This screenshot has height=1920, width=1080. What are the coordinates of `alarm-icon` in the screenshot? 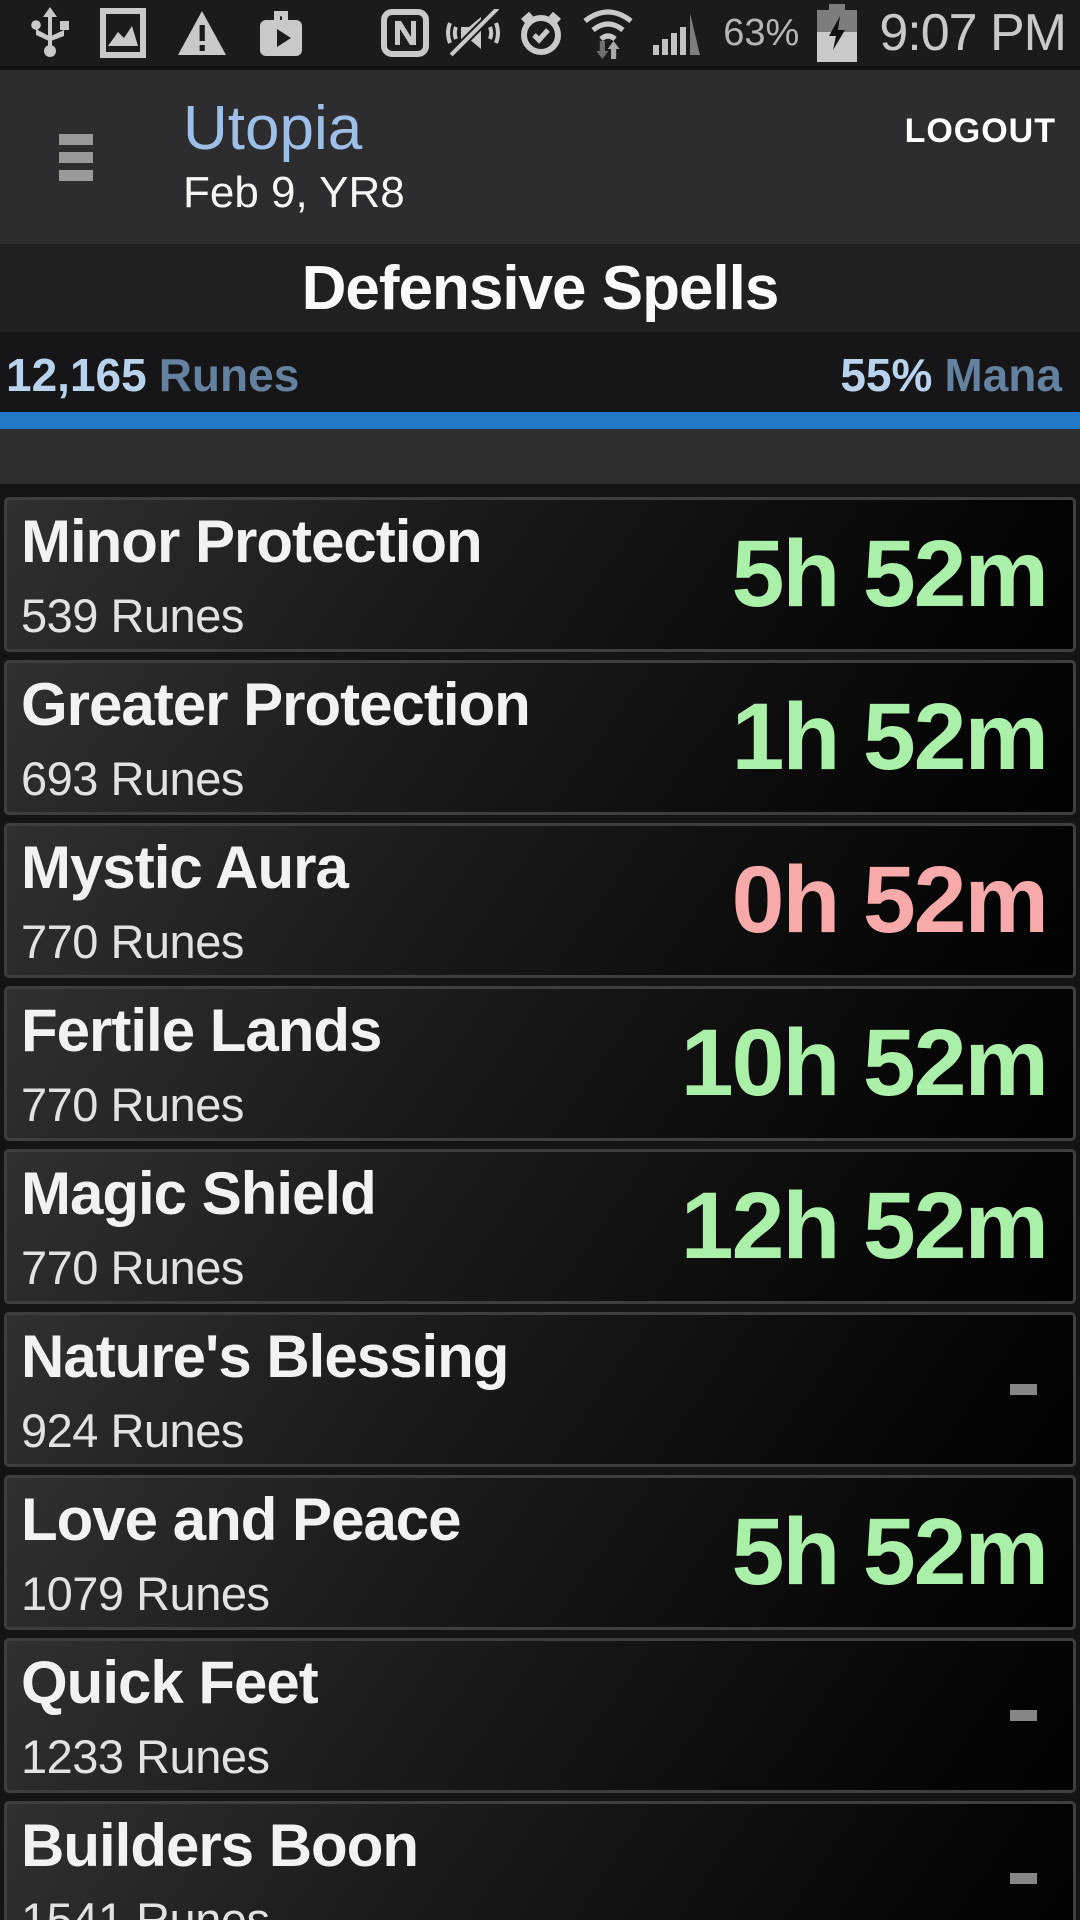 It's located at (541, 33).